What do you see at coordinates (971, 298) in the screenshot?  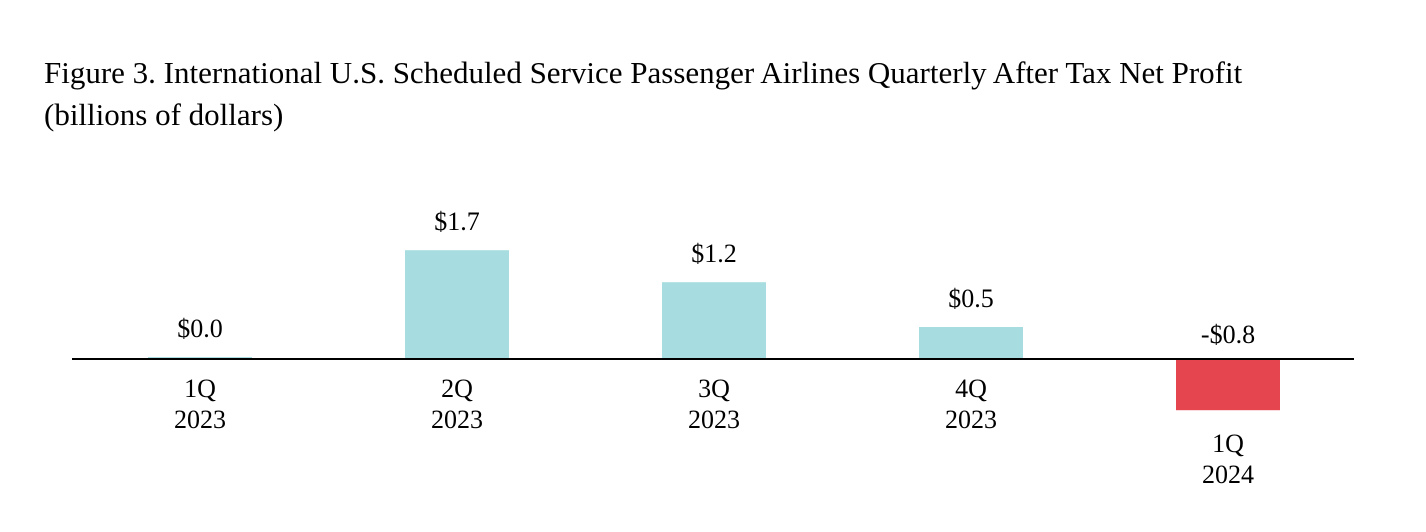 I see `data-label: $0.5` at bounding box center [971, 298].